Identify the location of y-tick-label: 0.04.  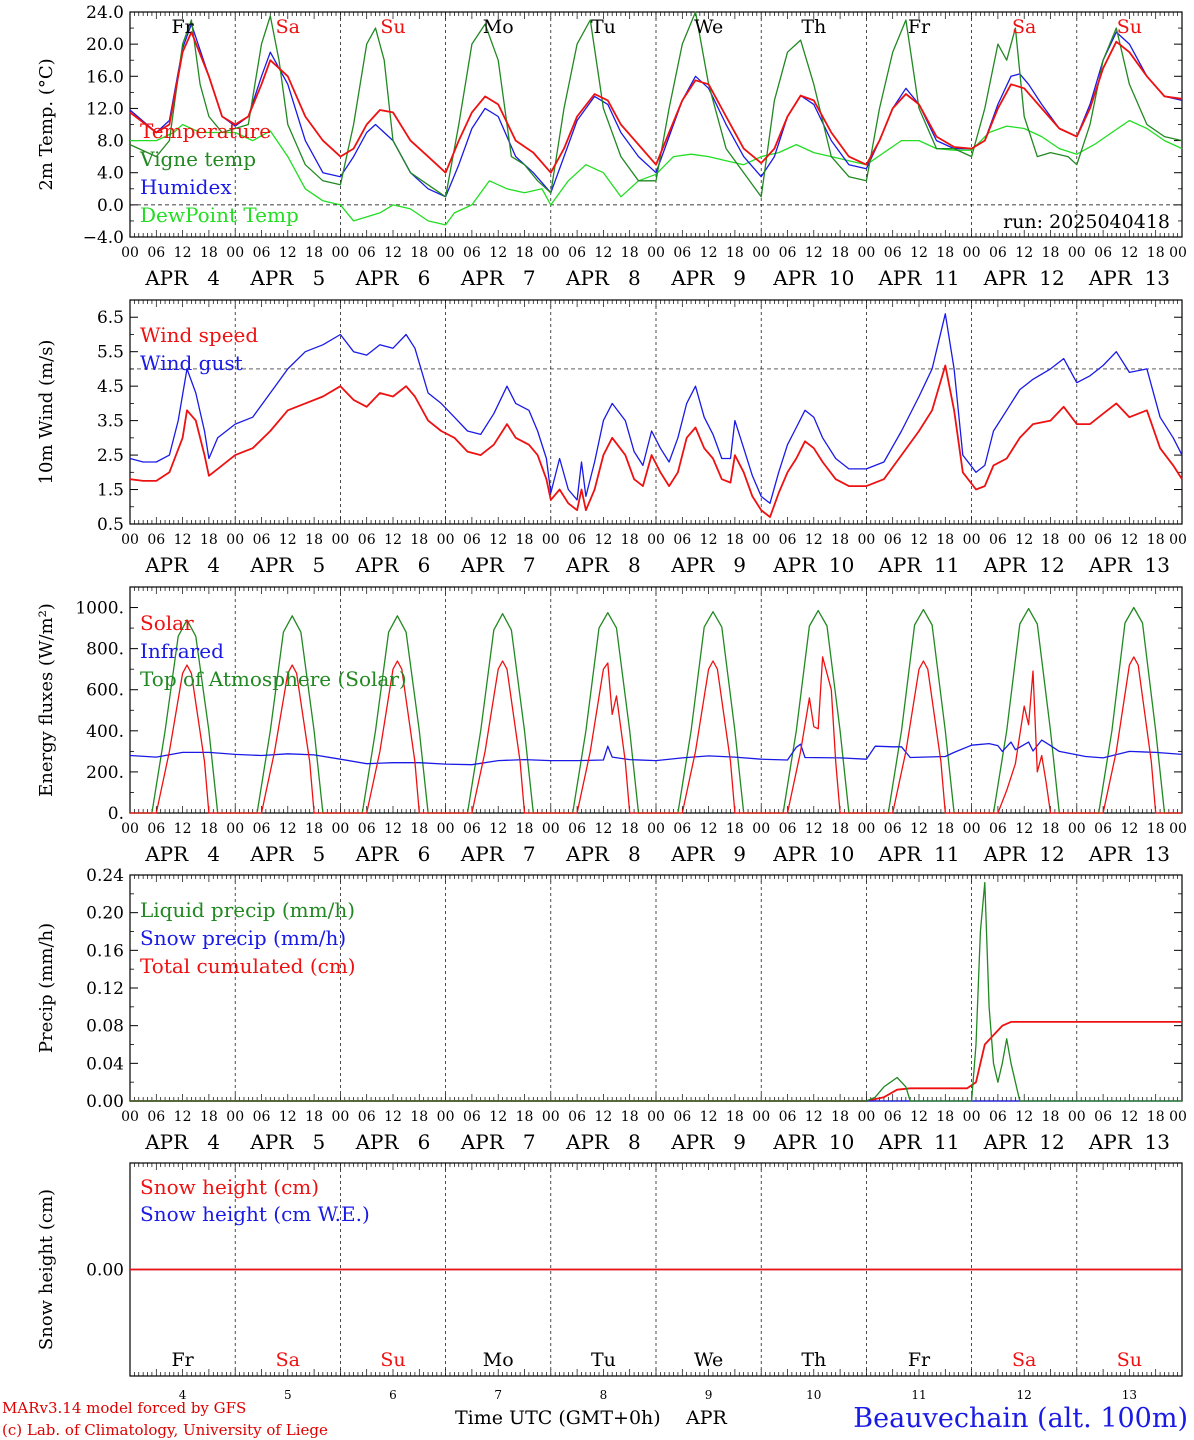
(105, 1064).